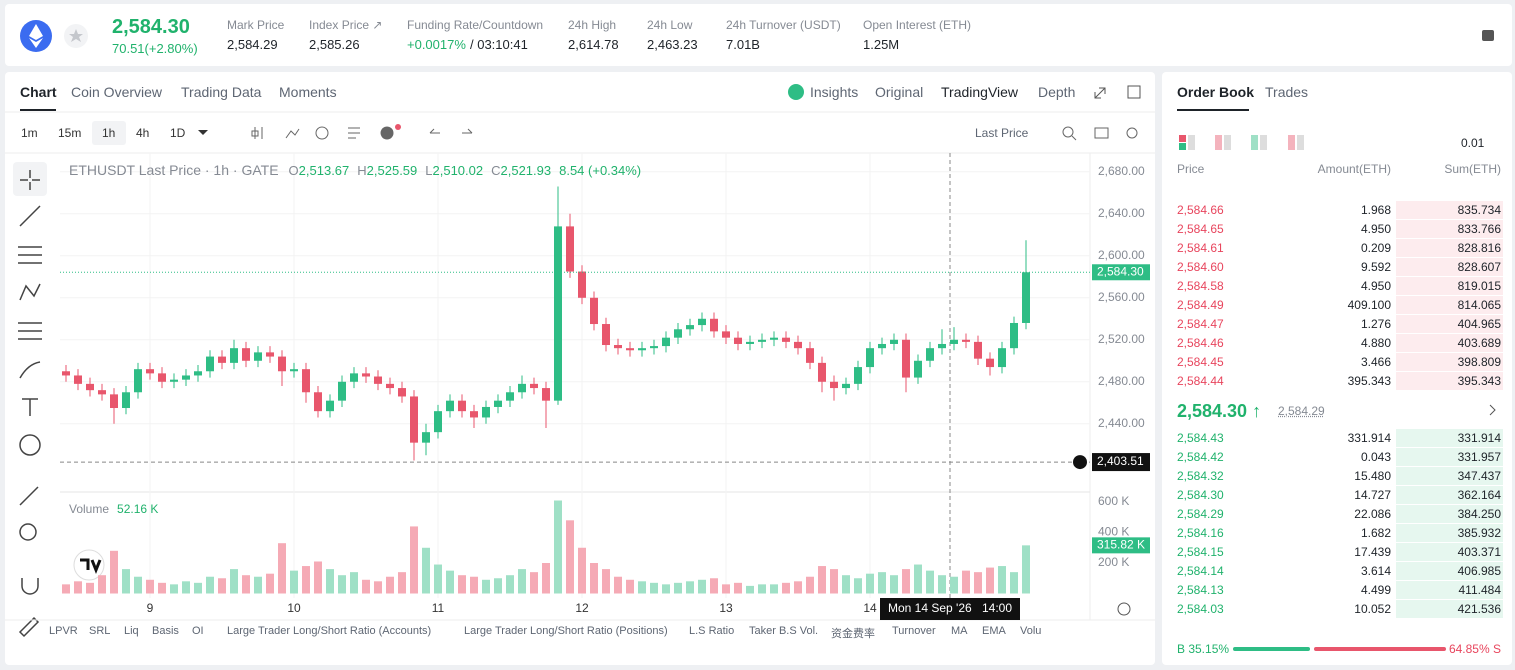 This screenshot has height=670, width=1515. What do you see at coordinates (131, 631) in the screenshot?
I see `indicator: Liq` at bounding box center [131, 631].